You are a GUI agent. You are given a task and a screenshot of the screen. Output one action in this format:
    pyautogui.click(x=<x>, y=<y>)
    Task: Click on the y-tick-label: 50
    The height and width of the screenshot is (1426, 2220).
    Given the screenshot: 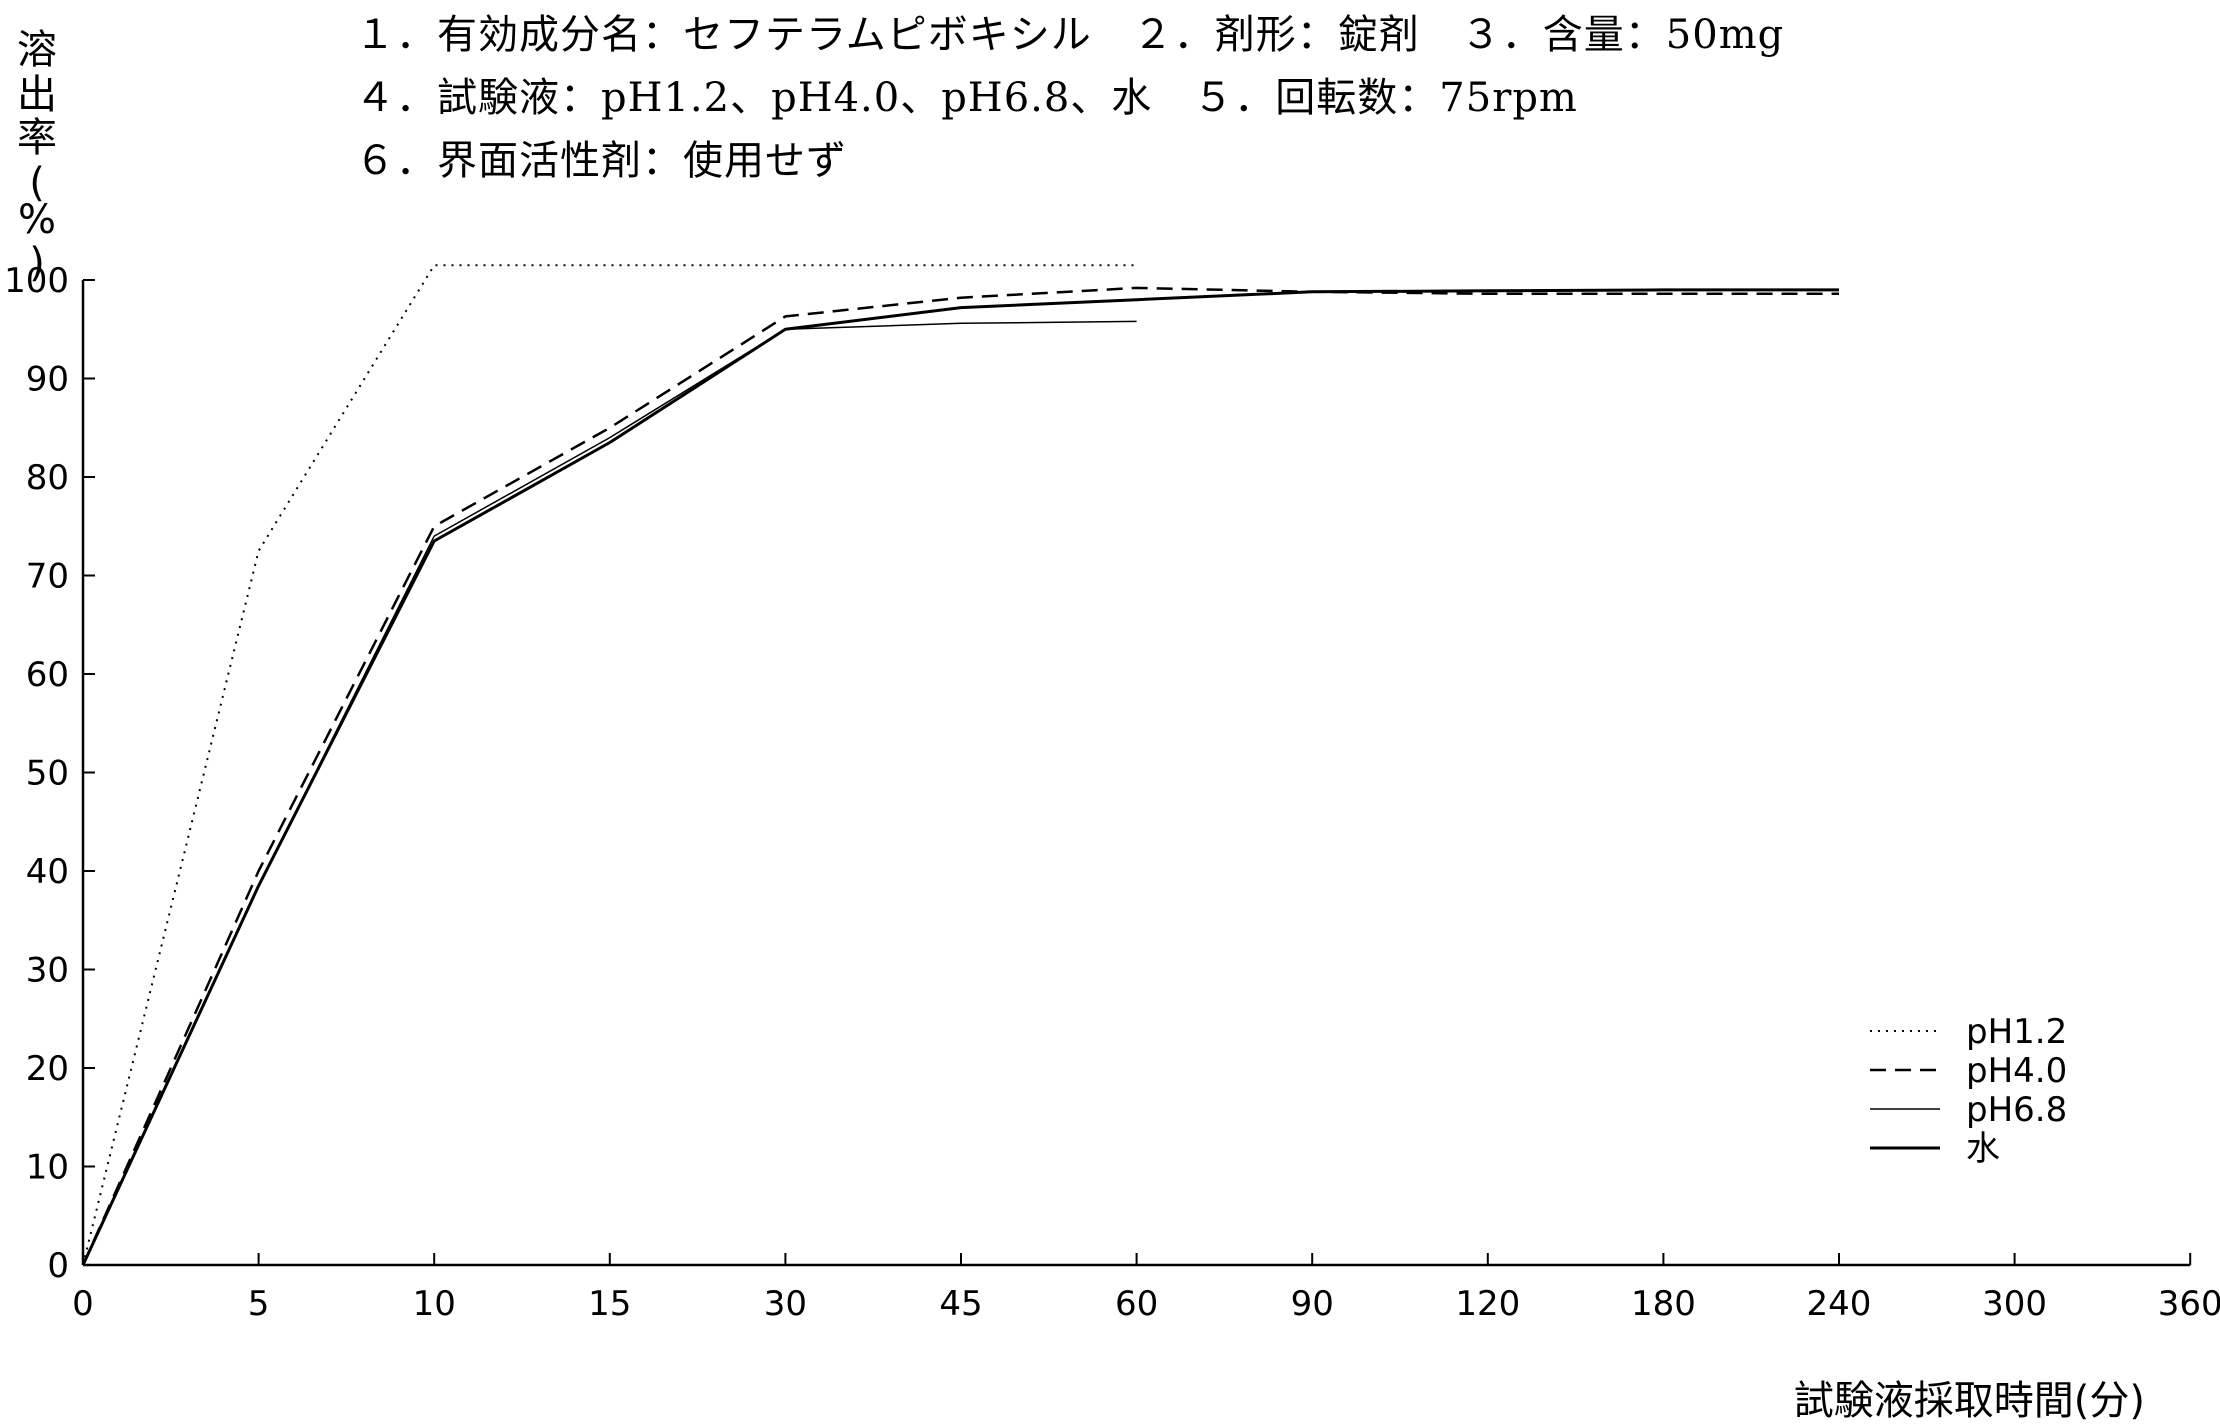 What is the action you would take?
    pyautogui.click(x=47, y=774)
    